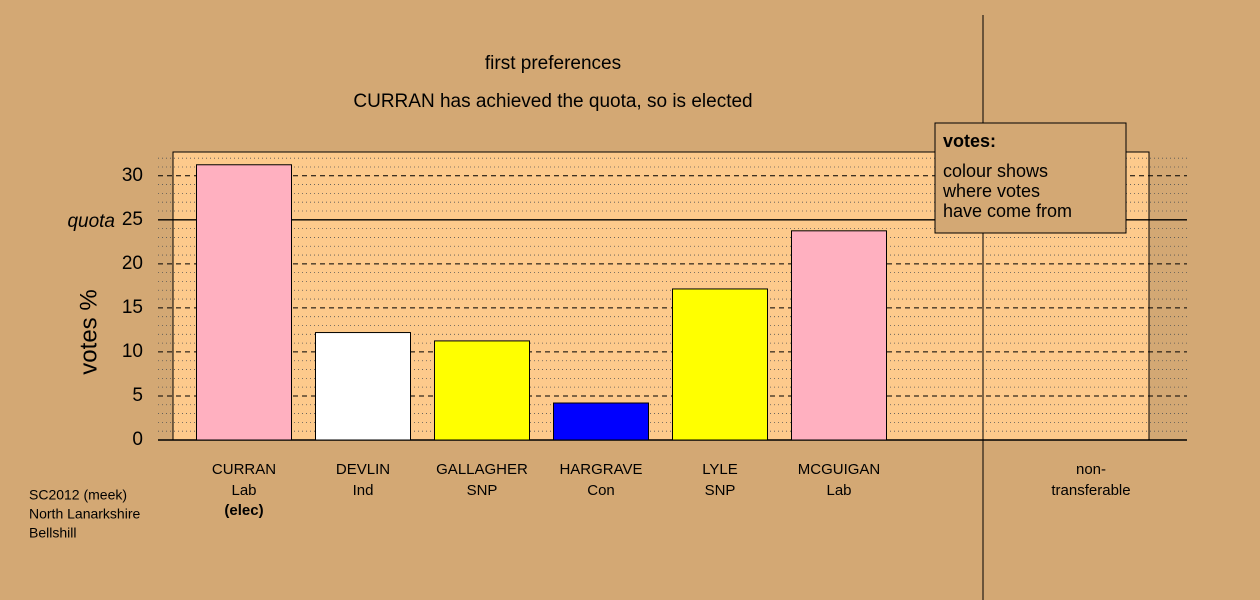 Image resolution: width=1260 pixels, height=600 pixels. I want to click on x-tick-label: MCGUIGAN, so click(839, 469).